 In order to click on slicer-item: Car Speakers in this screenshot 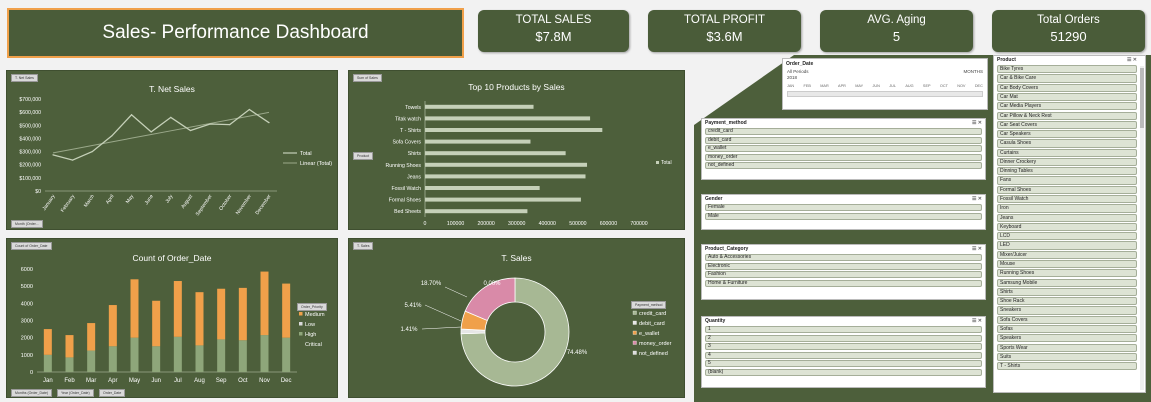, I will do `click(1067, 134)`.